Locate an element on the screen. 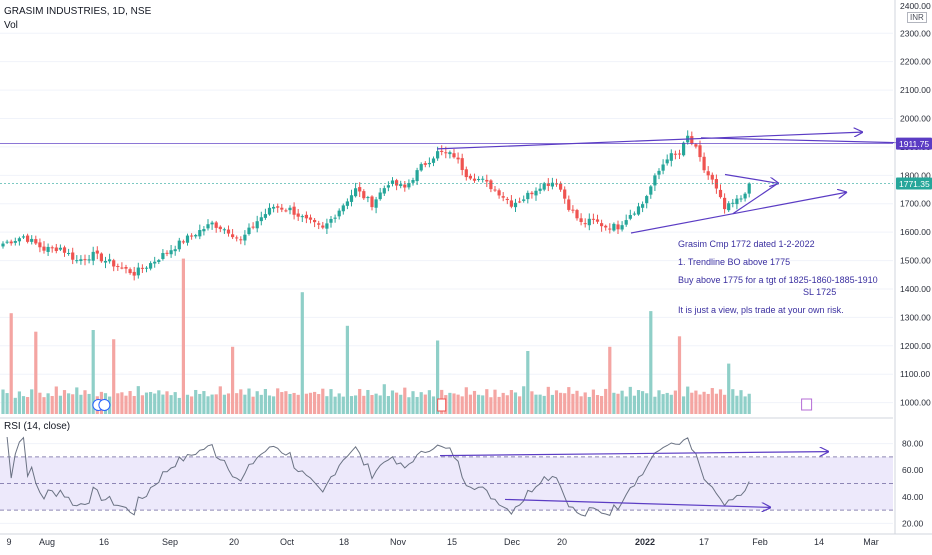  time-tick-label: 17 is located at coordinates (704, 542).